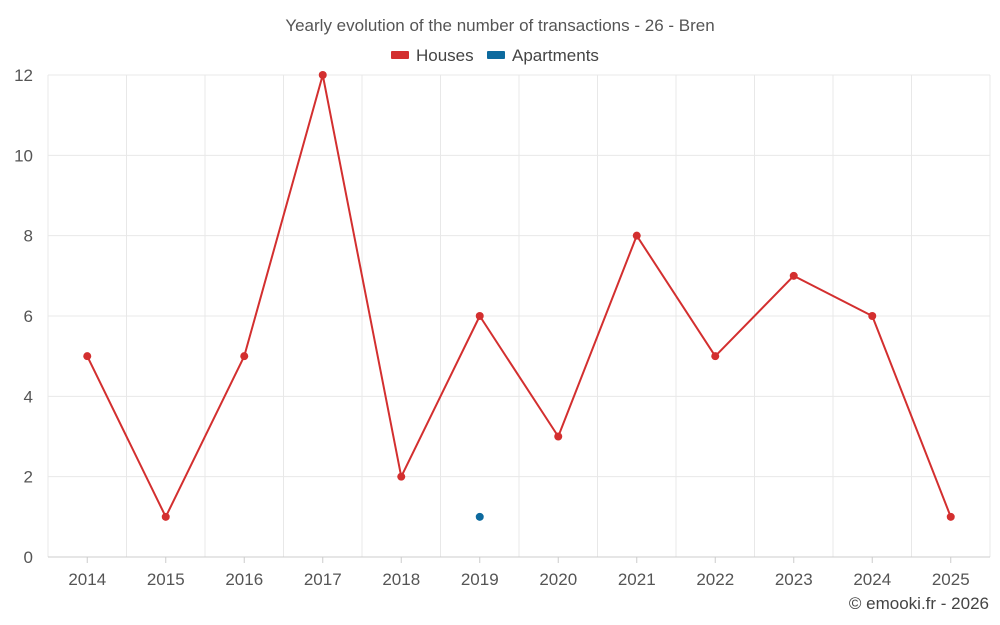 The width and height of the screenshot is (1000, 625). Describe the element at coordinates (558, 436) in the screenshot. I see `data-point-houses-2020` at that location.